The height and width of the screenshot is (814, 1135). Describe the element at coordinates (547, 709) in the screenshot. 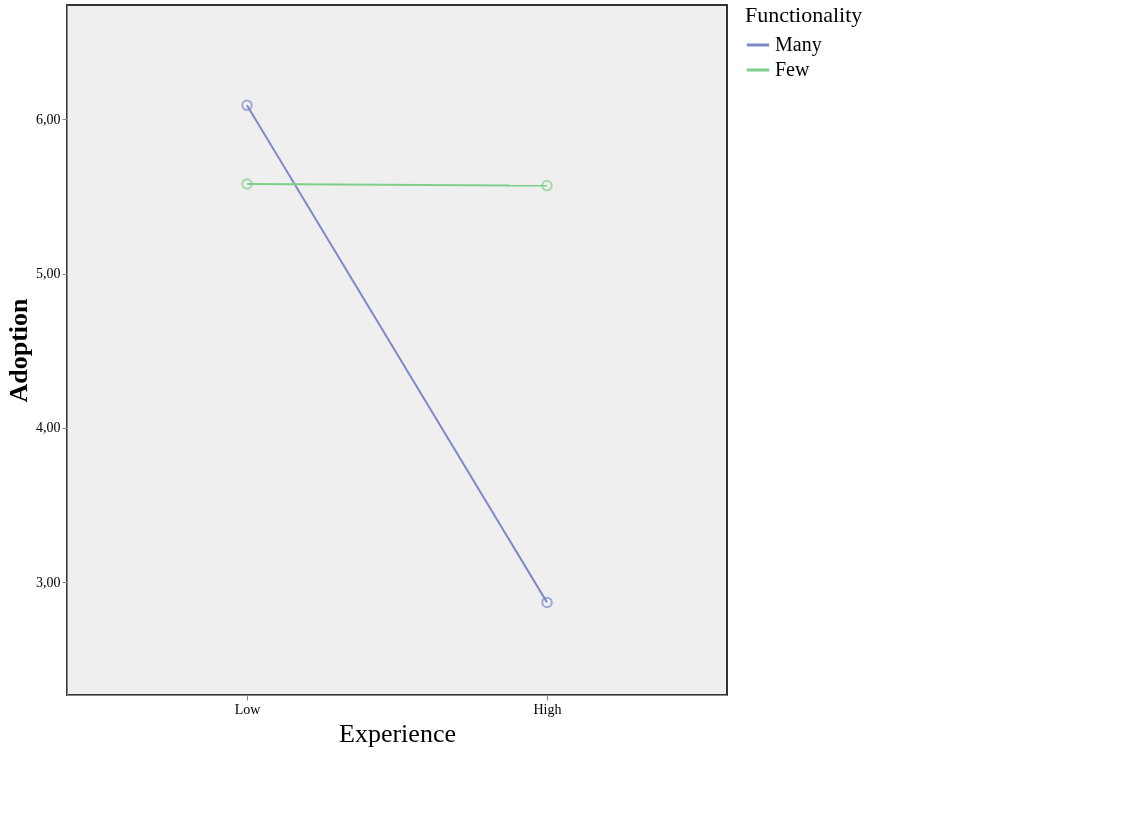

I see `x-tick-label: High` at that location.